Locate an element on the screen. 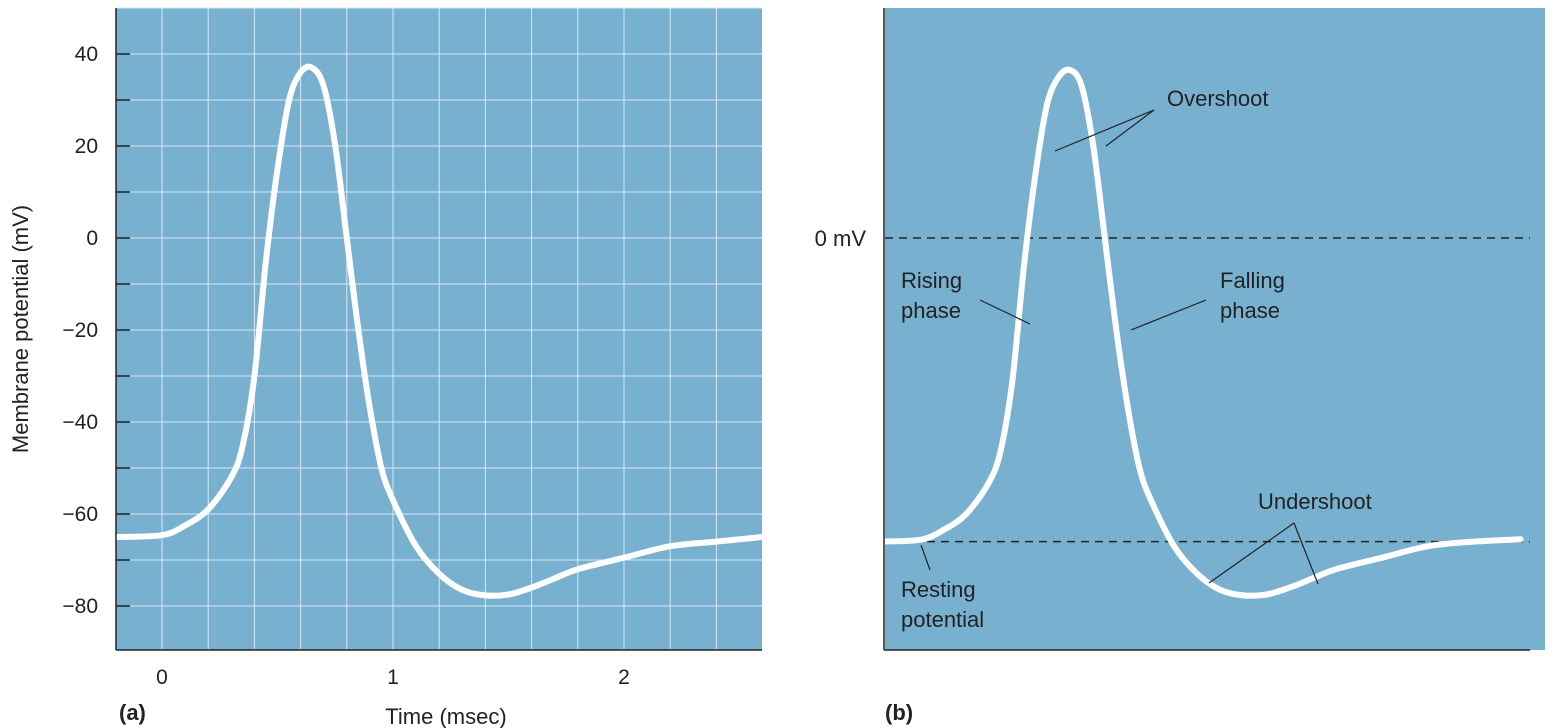  undershoot-label: Undershoot is located at coordinates (1315, 501).